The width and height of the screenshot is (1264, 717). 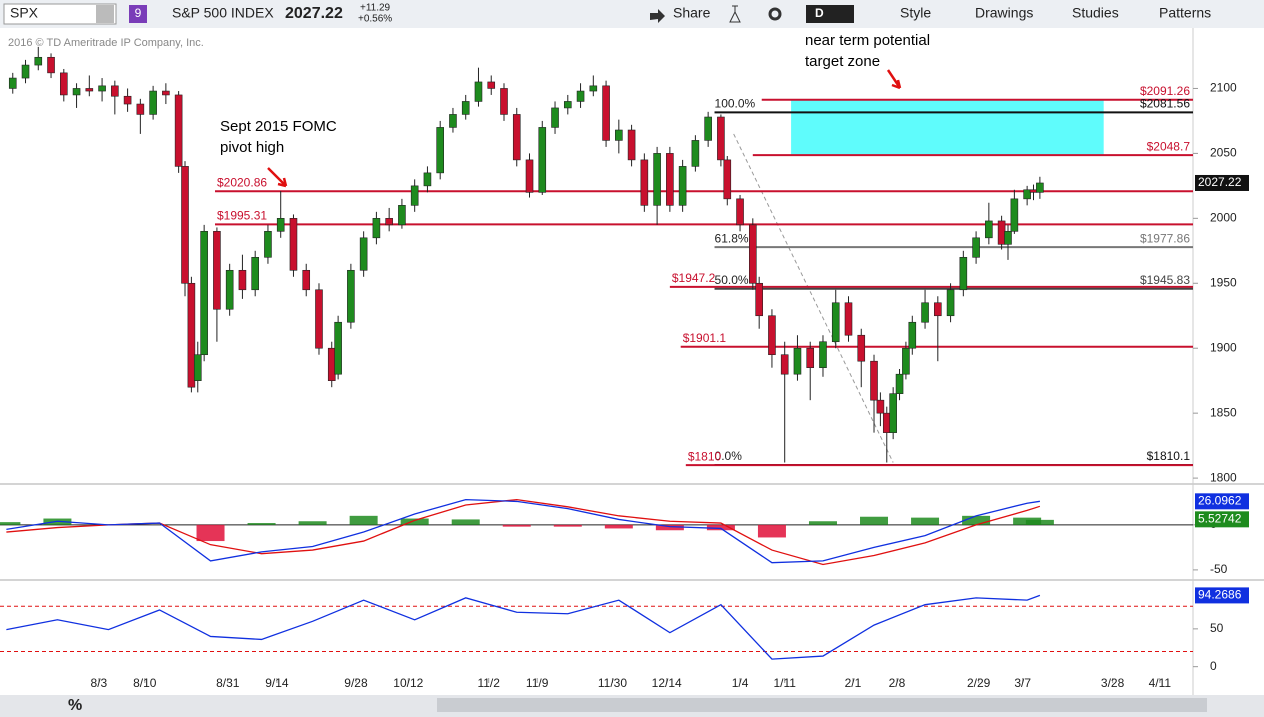 I want to click on badge: 9, so click(x=138, y=13).